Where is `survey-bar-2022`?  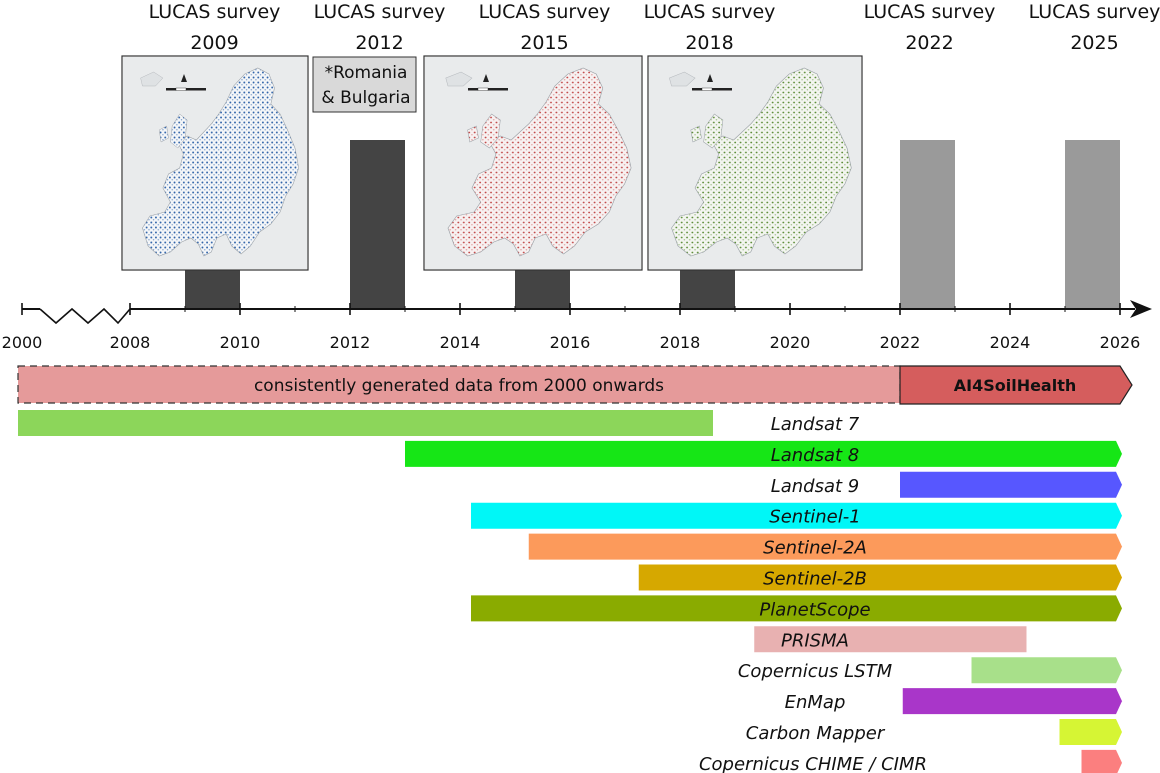
survey-bar-2022 is located at coordinates (927, 224).